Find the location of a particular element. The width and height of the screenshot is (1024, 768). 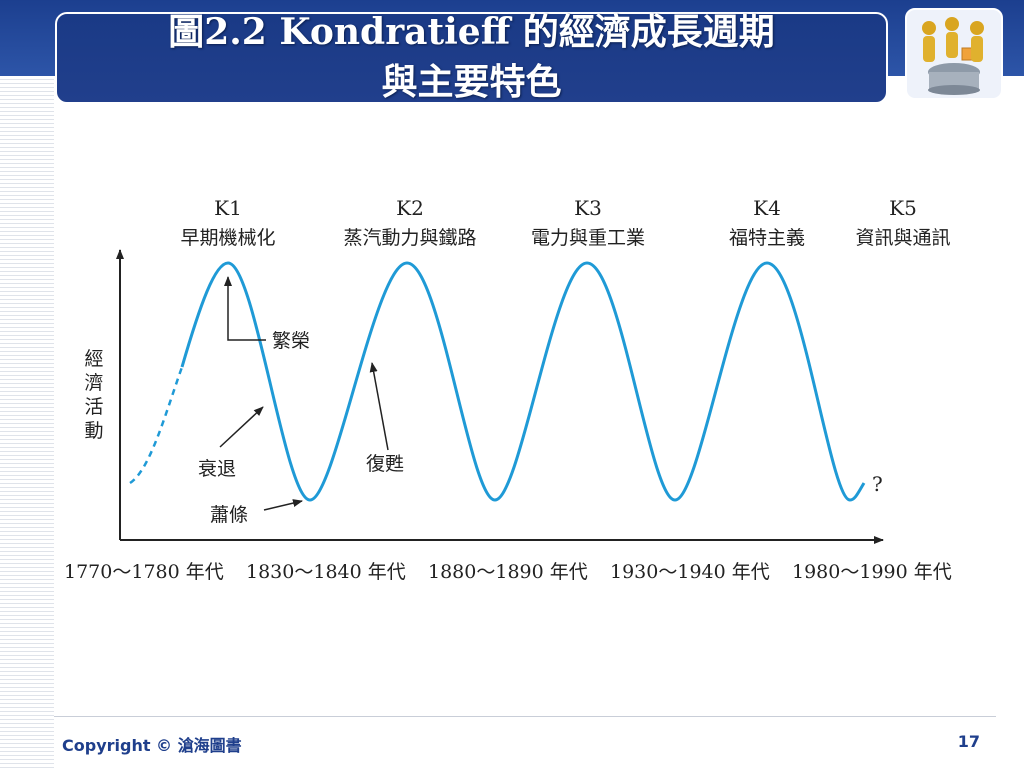

depression-arrow is located at coordinates (283, 505).